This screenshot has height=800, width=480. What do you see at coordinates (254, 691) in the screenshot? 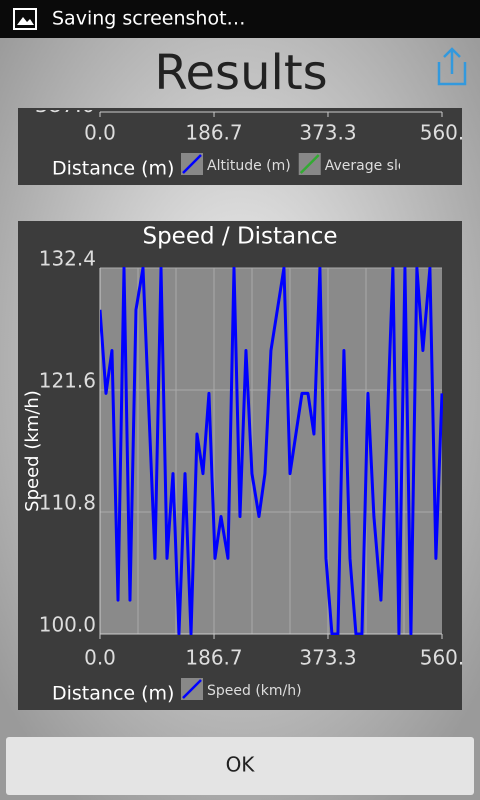
I see `legend-label: Speed (km/h)` at bounding box center [254, 691].